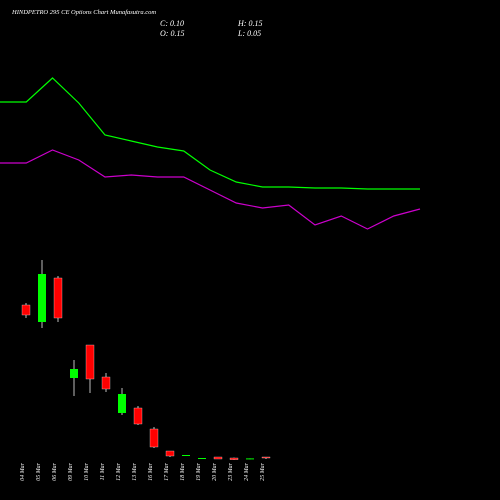 The height and width of the screenshot is (500, 500). What do you see at coordinates (215, 471) in the screenshot?
I see `x-tick-label: 20 Mar` at bounding box center [215, 471].